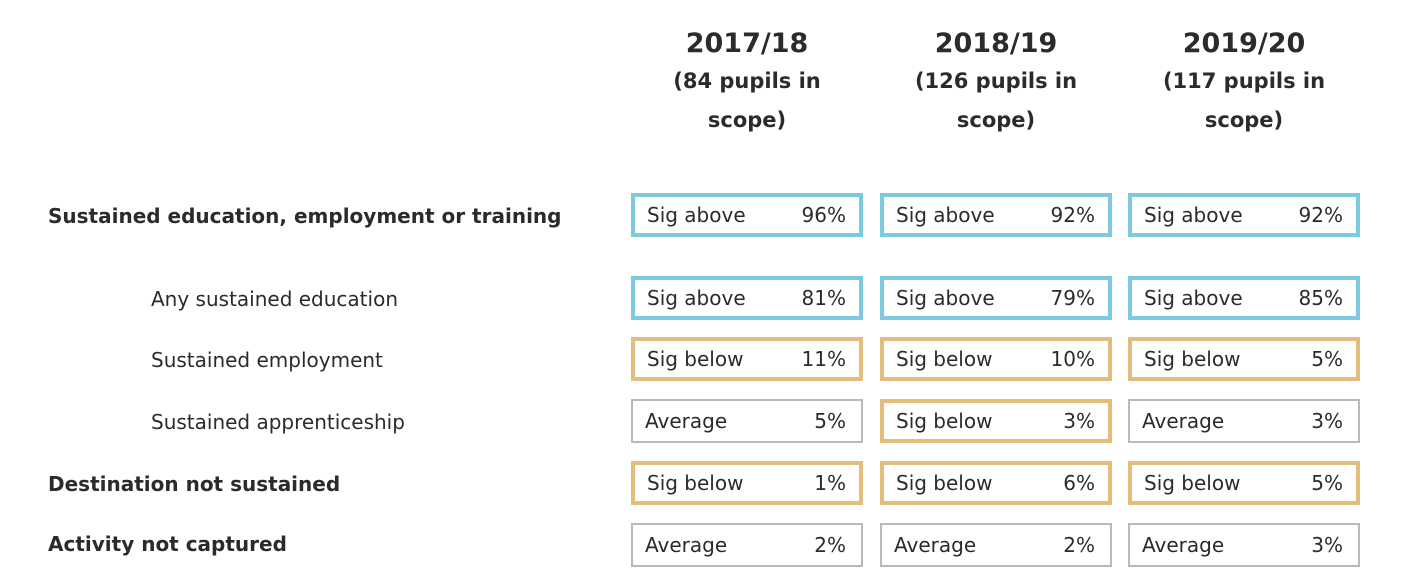 The height and width of the screenshot is (578, 1424). What do you see at coordinates (996, 100) in the screenshot?
I see `column-subtitle: (126 pupils in scope)` at bounding box center [996, 100].